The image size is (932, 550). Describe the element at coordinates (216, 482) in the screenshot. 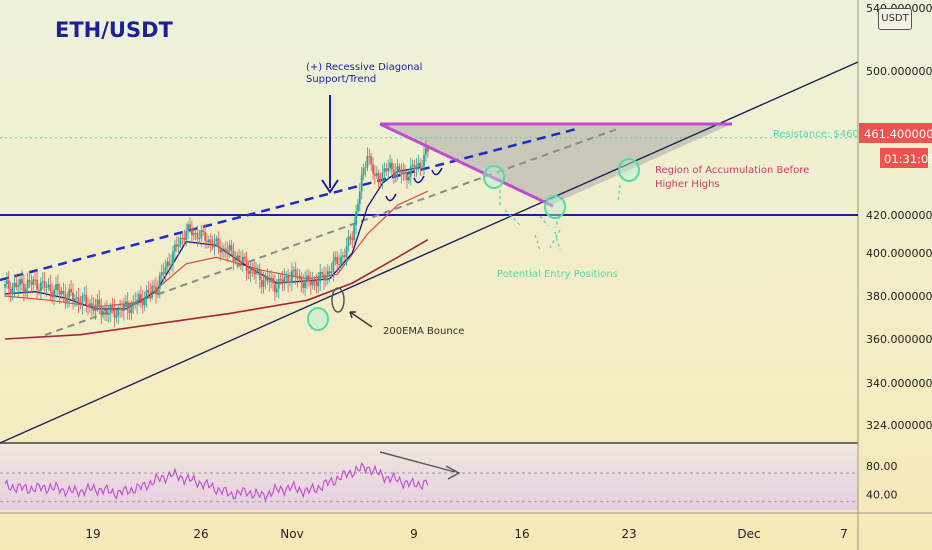

I see `rsi-line` at that location.